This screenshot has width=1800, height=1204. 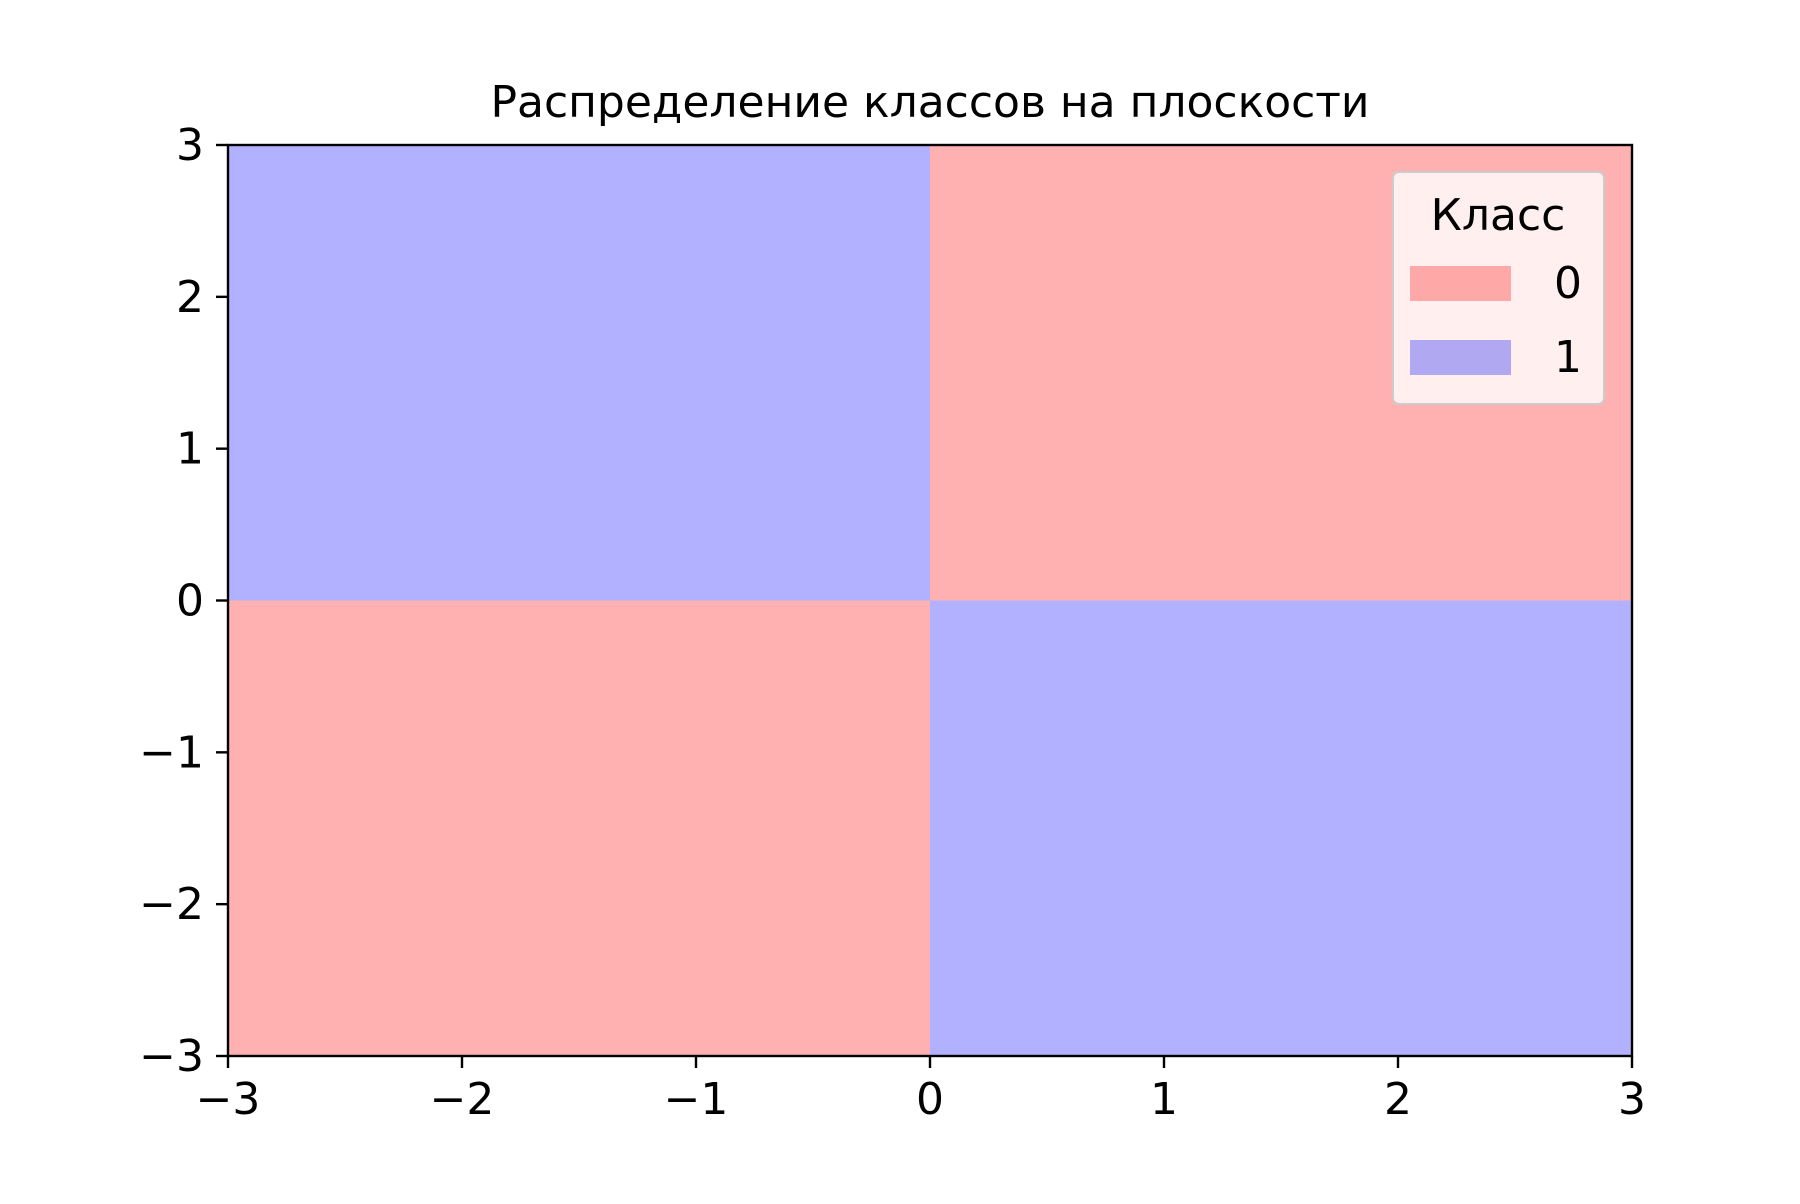 I want to click on y-tick-label: 0, so click(x=190, y=601).